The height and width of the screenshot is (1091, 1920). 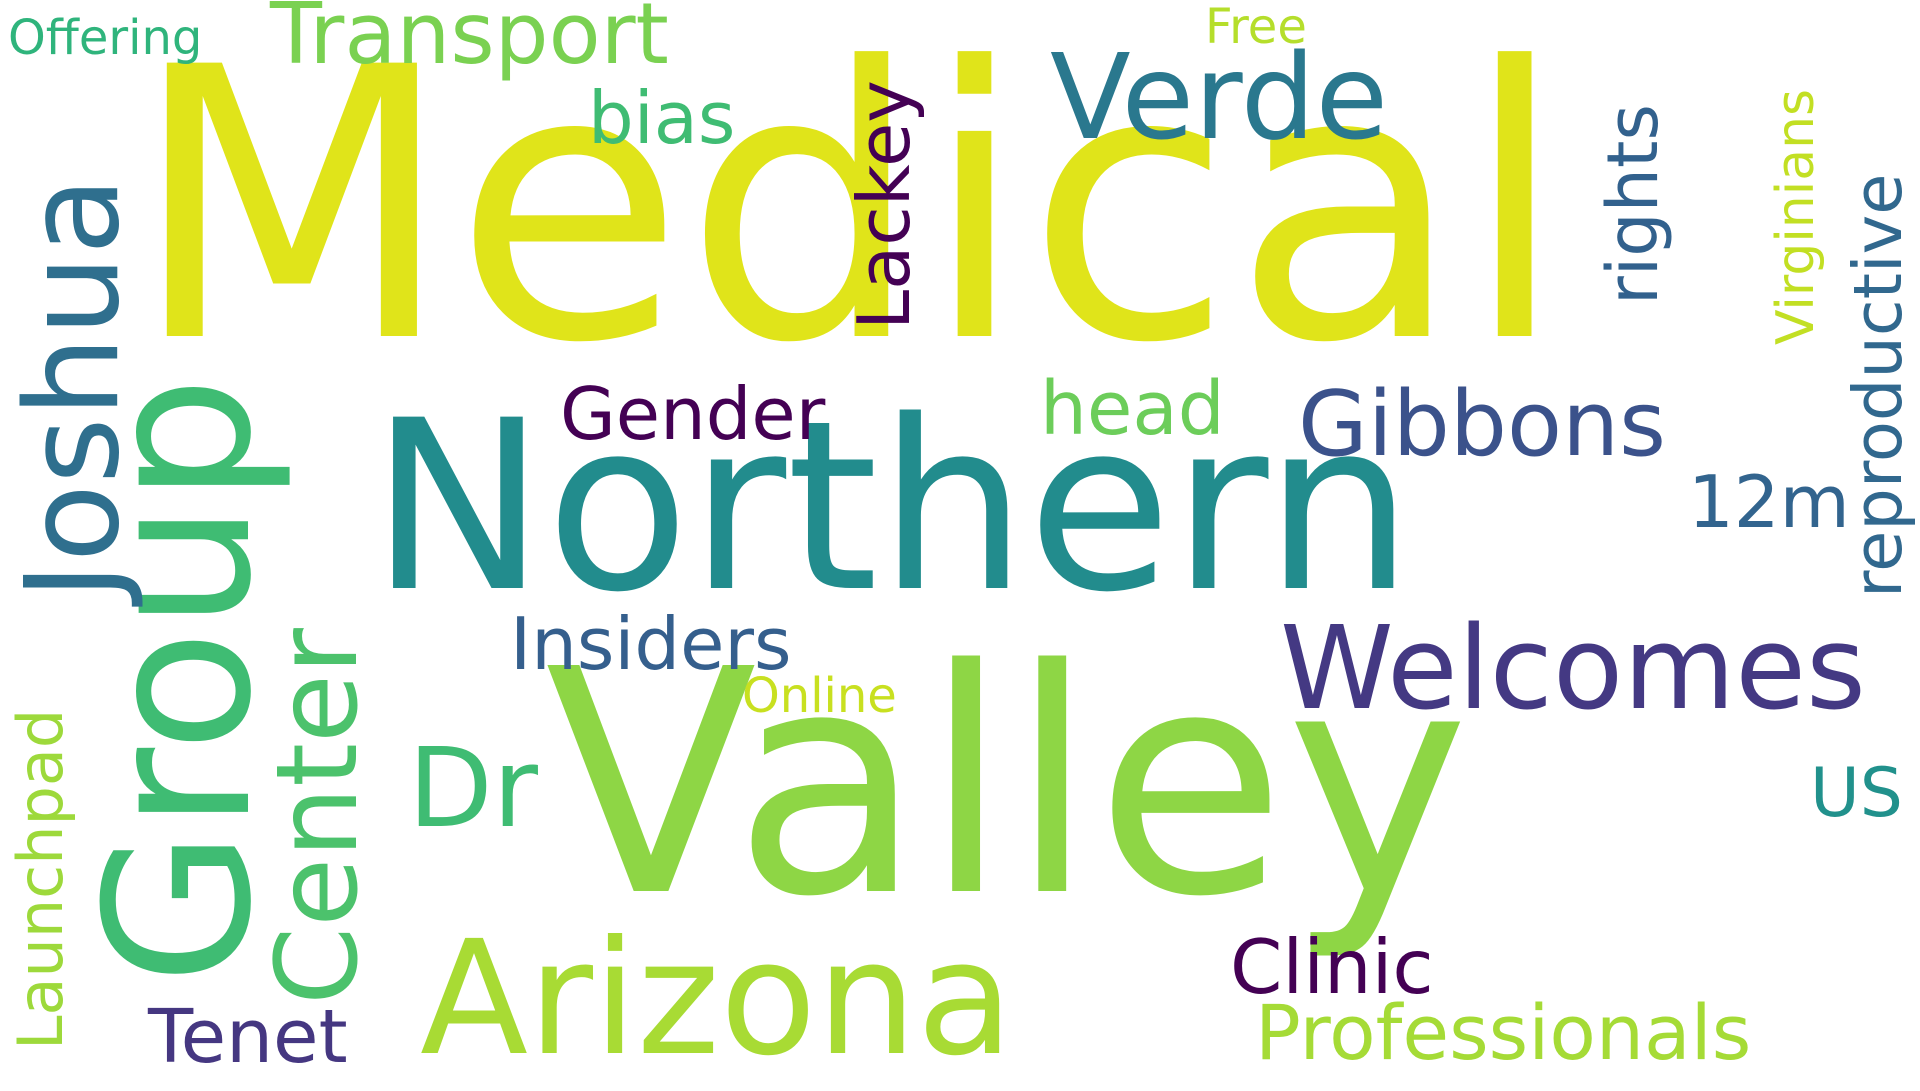 What do you see at coordinates (318, 816) in the screenshot?
I see `word-center: Center` at bounding box center [318, 816].